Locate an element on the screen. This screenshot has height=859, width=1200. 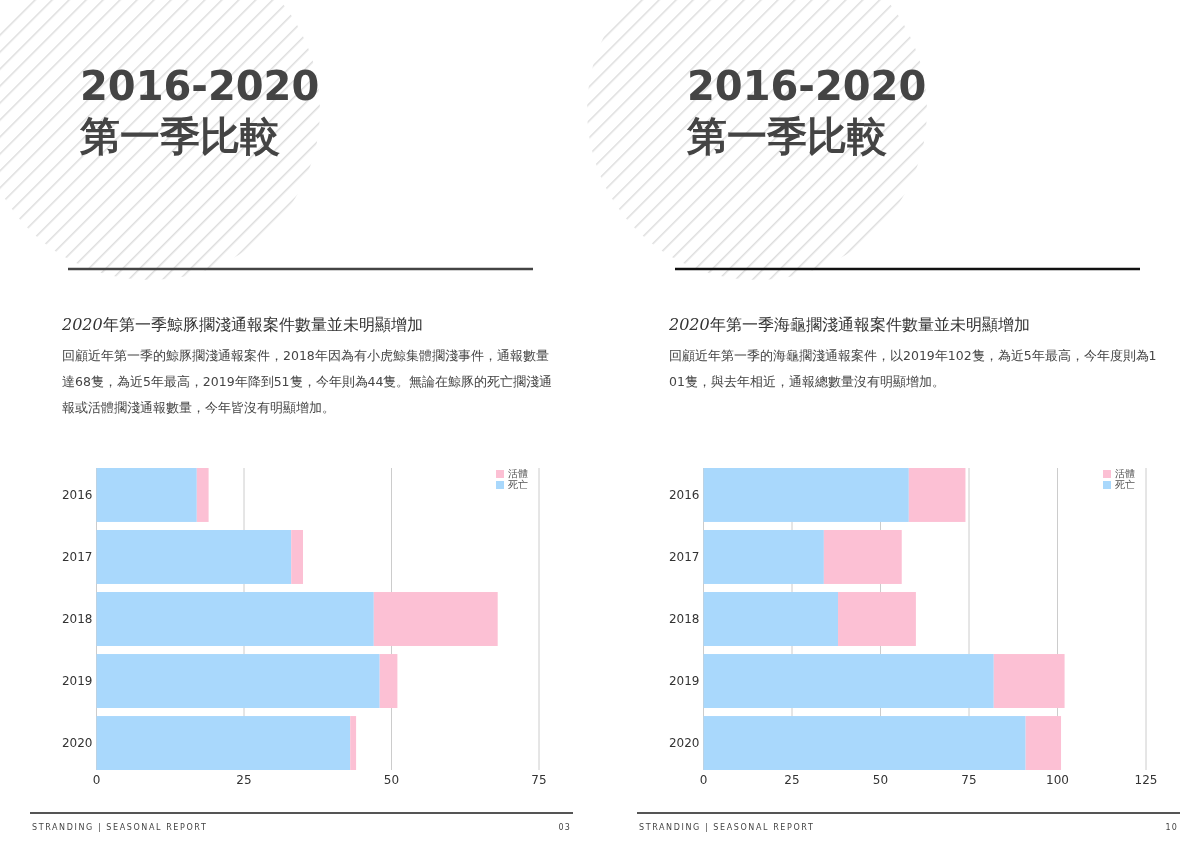
text: 03 is located at coordinates (564, 827).